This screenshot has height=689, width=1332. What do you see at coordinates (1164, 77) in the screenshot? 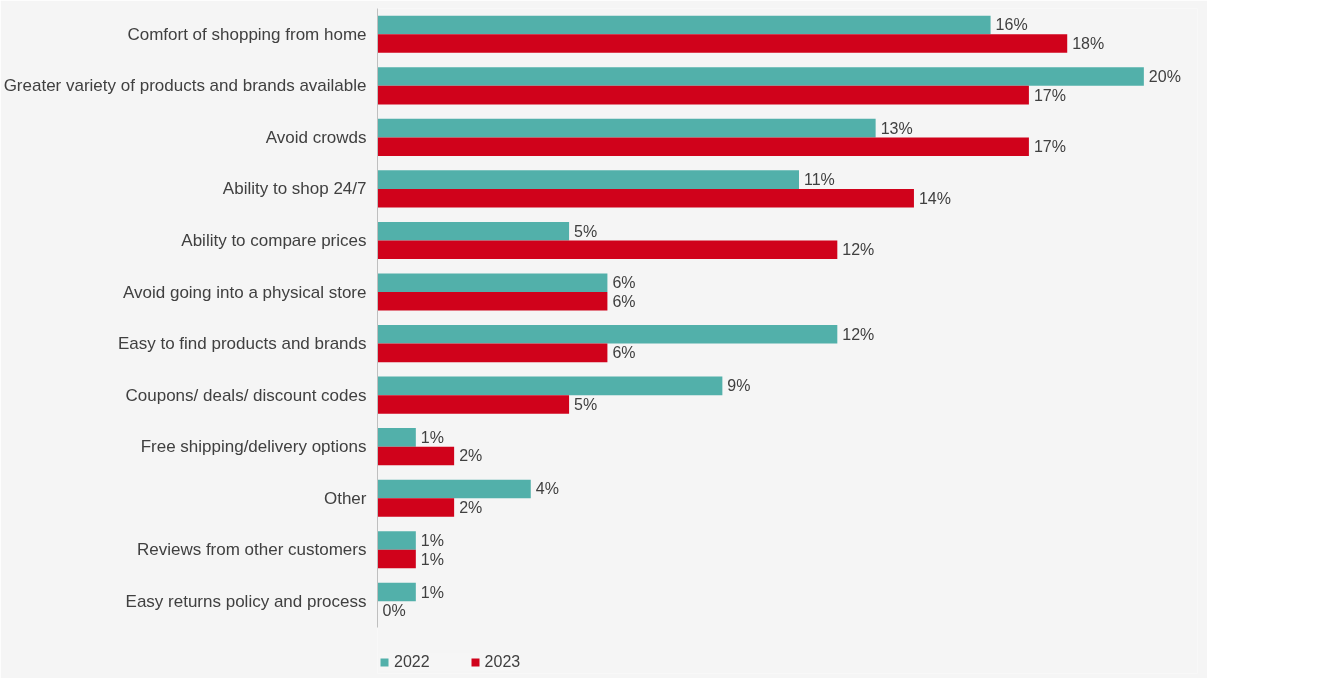
I see `data-label: 20%` at bounding box center [1164, 77].